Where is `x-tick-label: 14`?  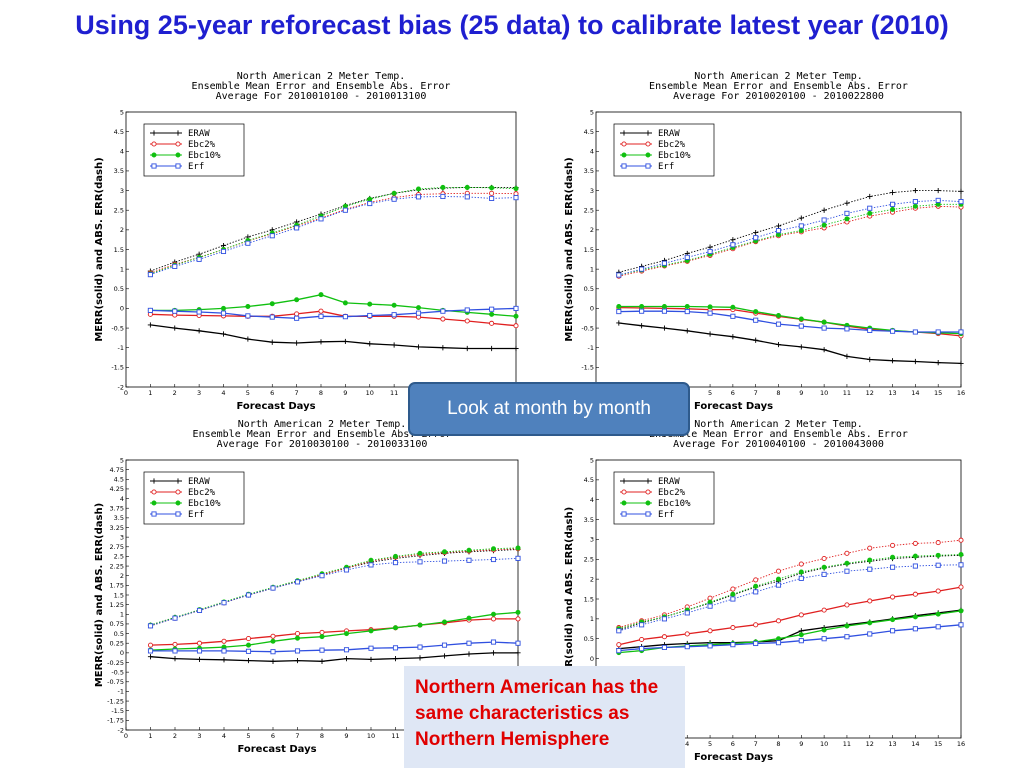 x-tick-label: 14 is located at coordinates (915, 393).